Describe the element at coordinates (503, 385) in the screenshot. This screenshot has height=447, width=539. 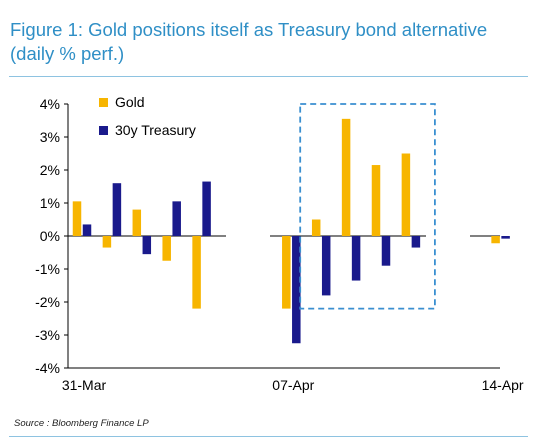
I see `x-tick-label: 14-Apr` at that location.